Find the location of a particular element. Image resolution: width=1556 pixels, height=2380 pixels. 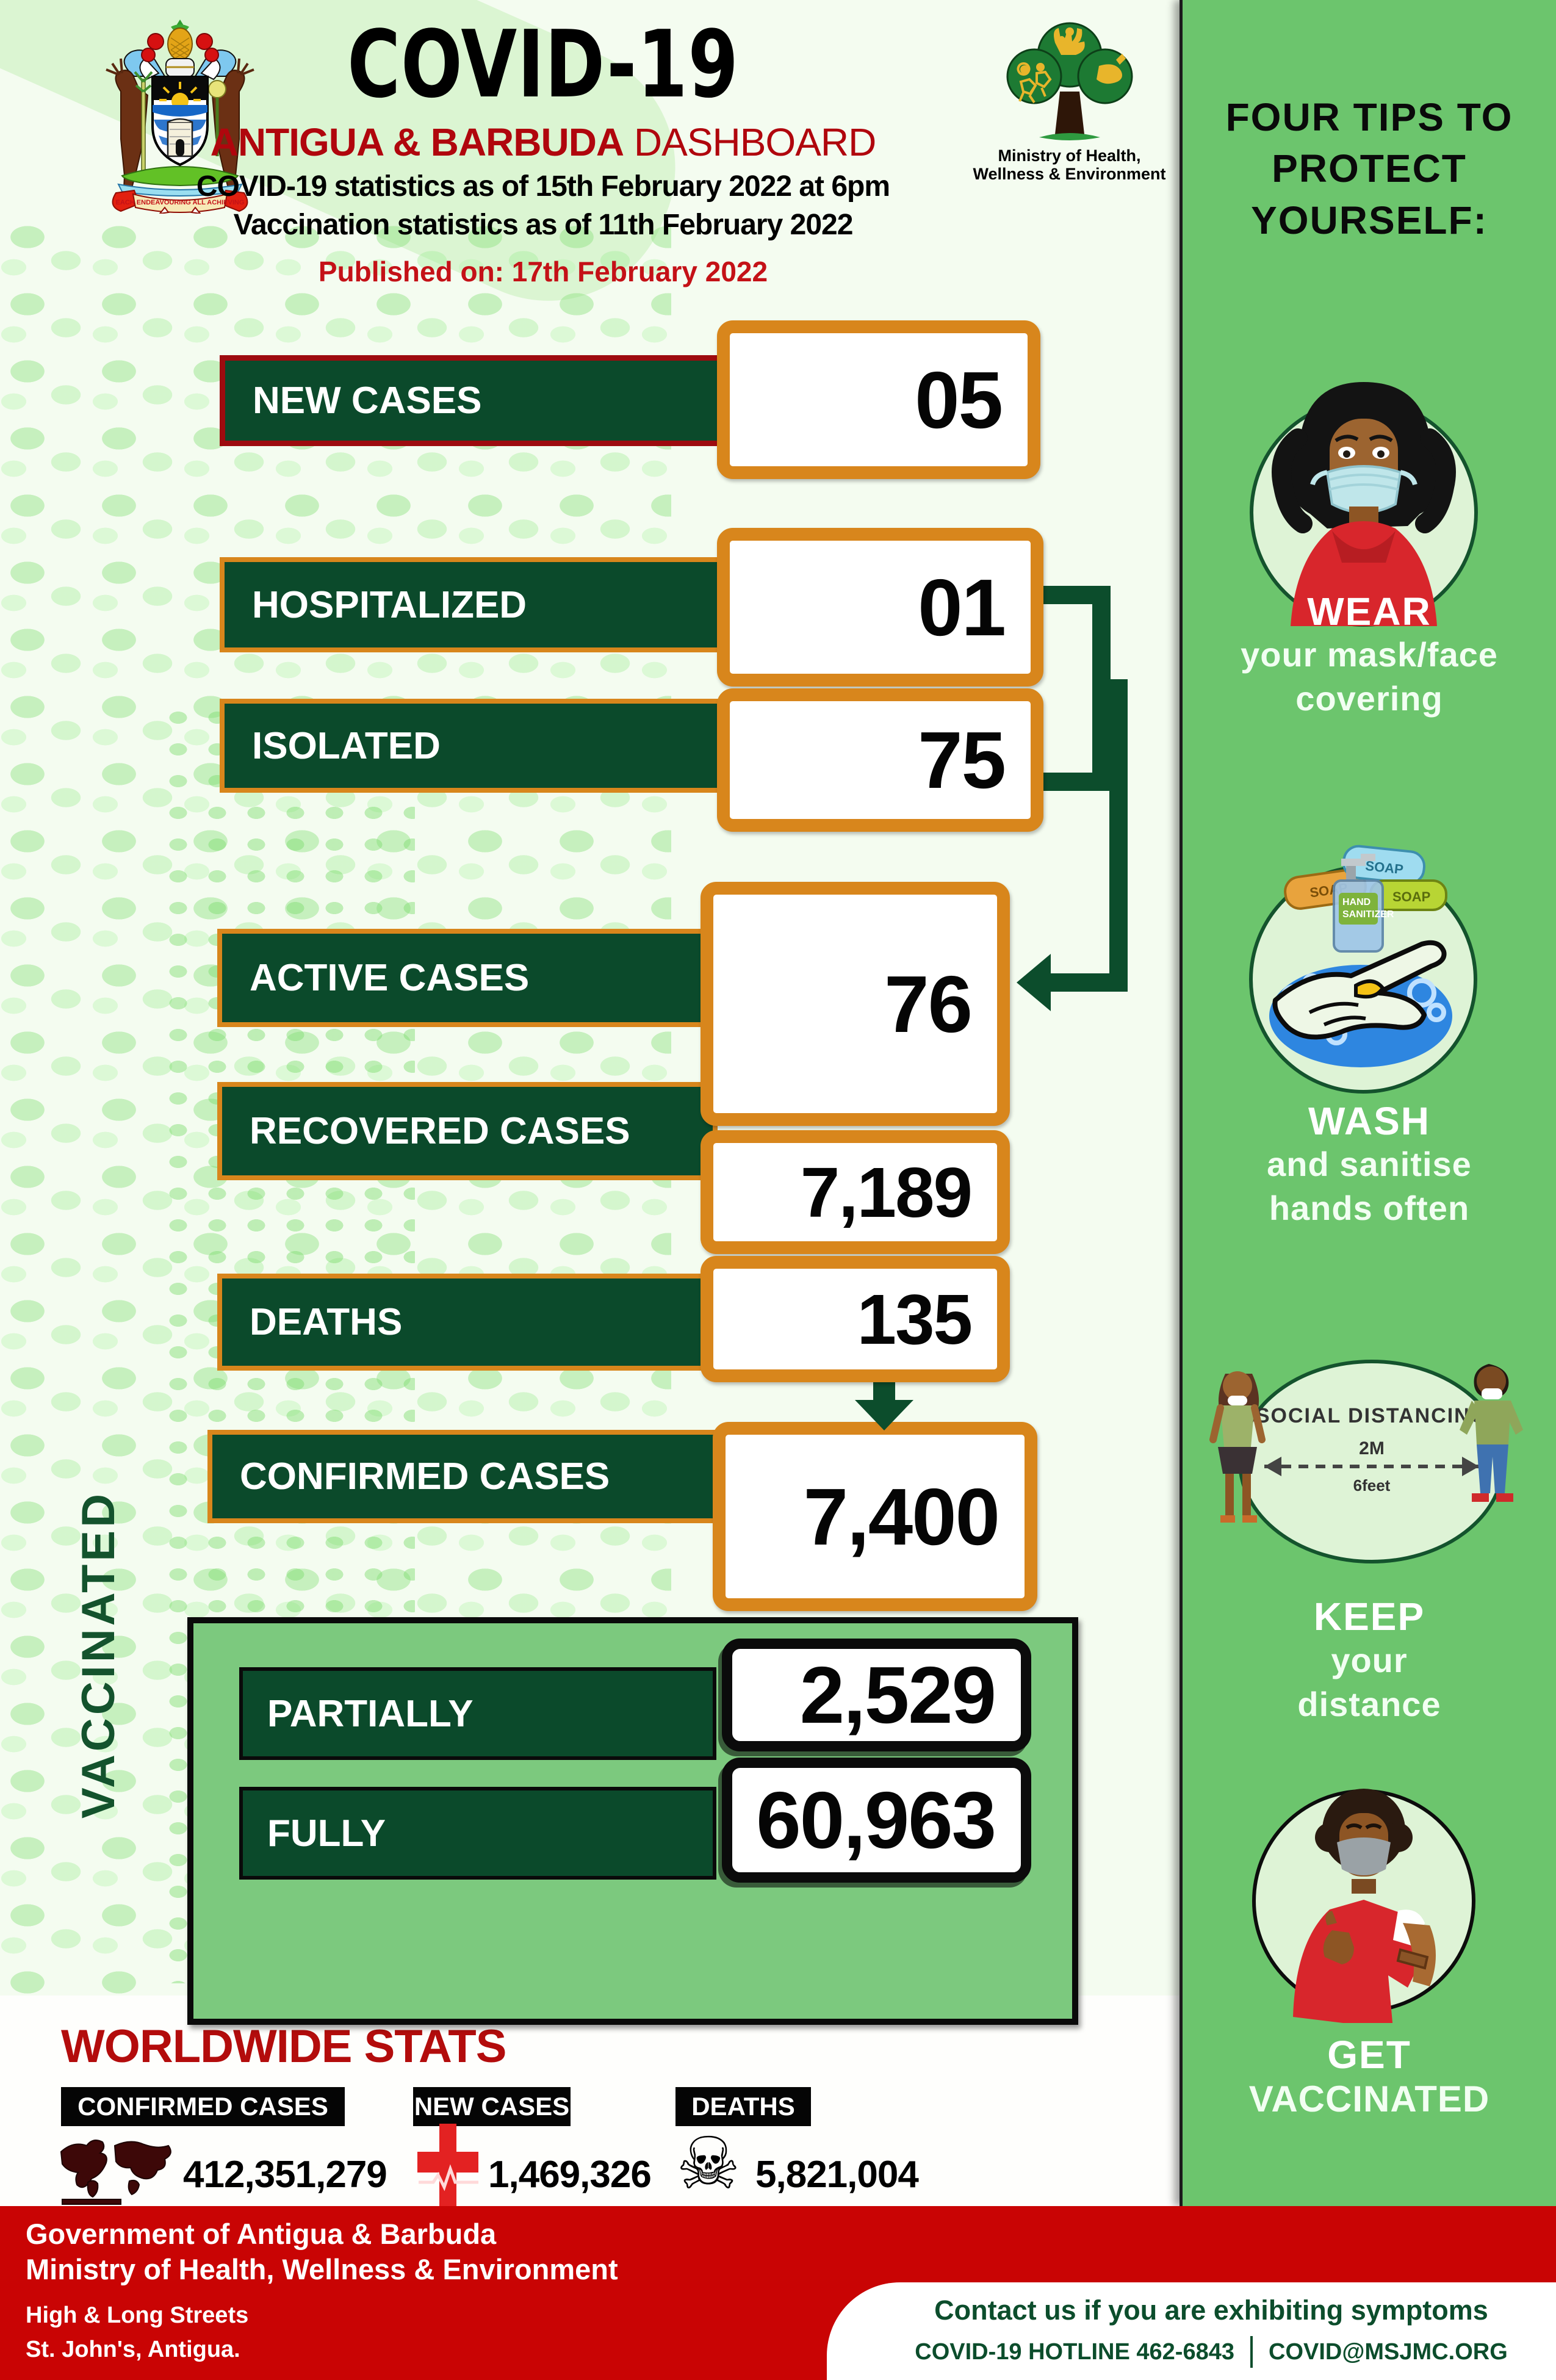

vaccinated-person is located at coordinates (1364, 1906).